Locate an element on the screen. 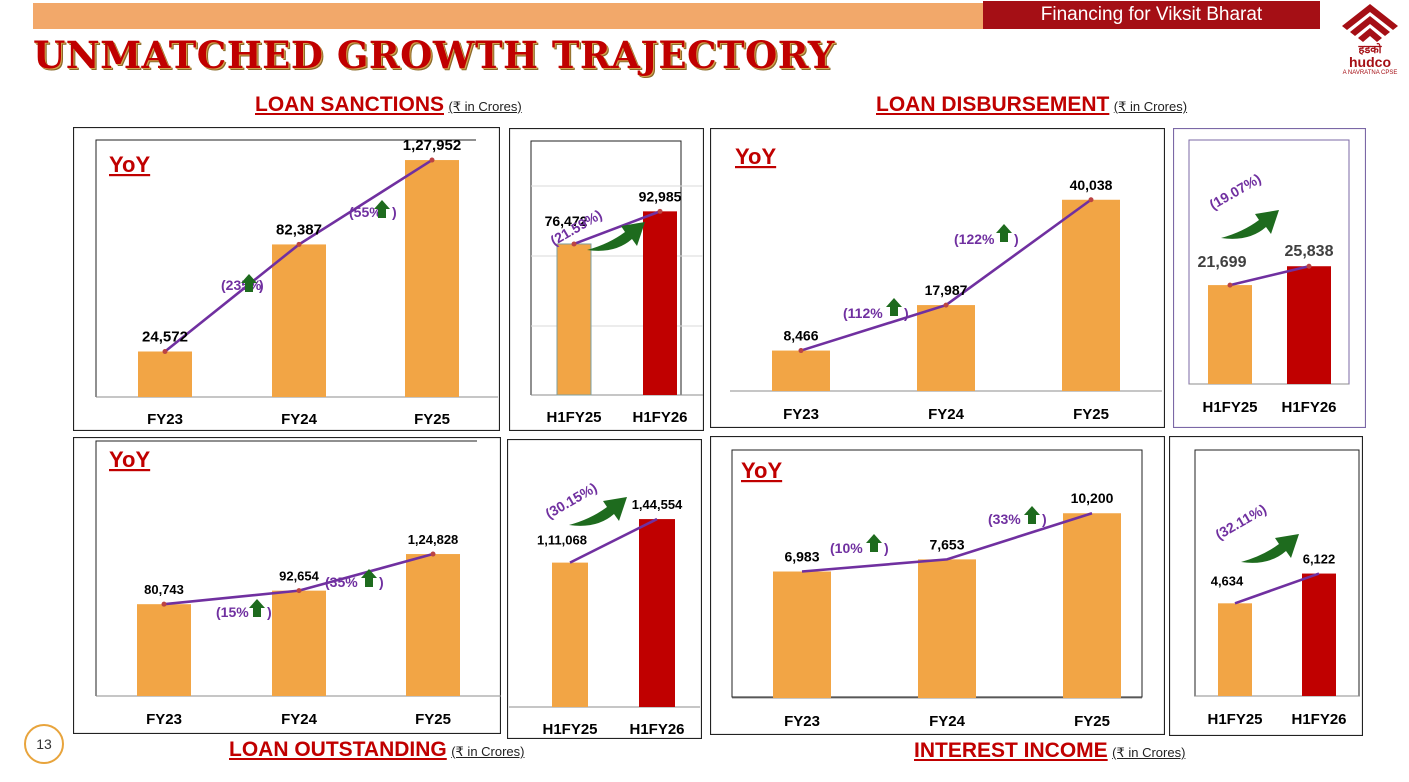  section-title: LOAN OUTSTANDING is located at coordinates (338, 749).